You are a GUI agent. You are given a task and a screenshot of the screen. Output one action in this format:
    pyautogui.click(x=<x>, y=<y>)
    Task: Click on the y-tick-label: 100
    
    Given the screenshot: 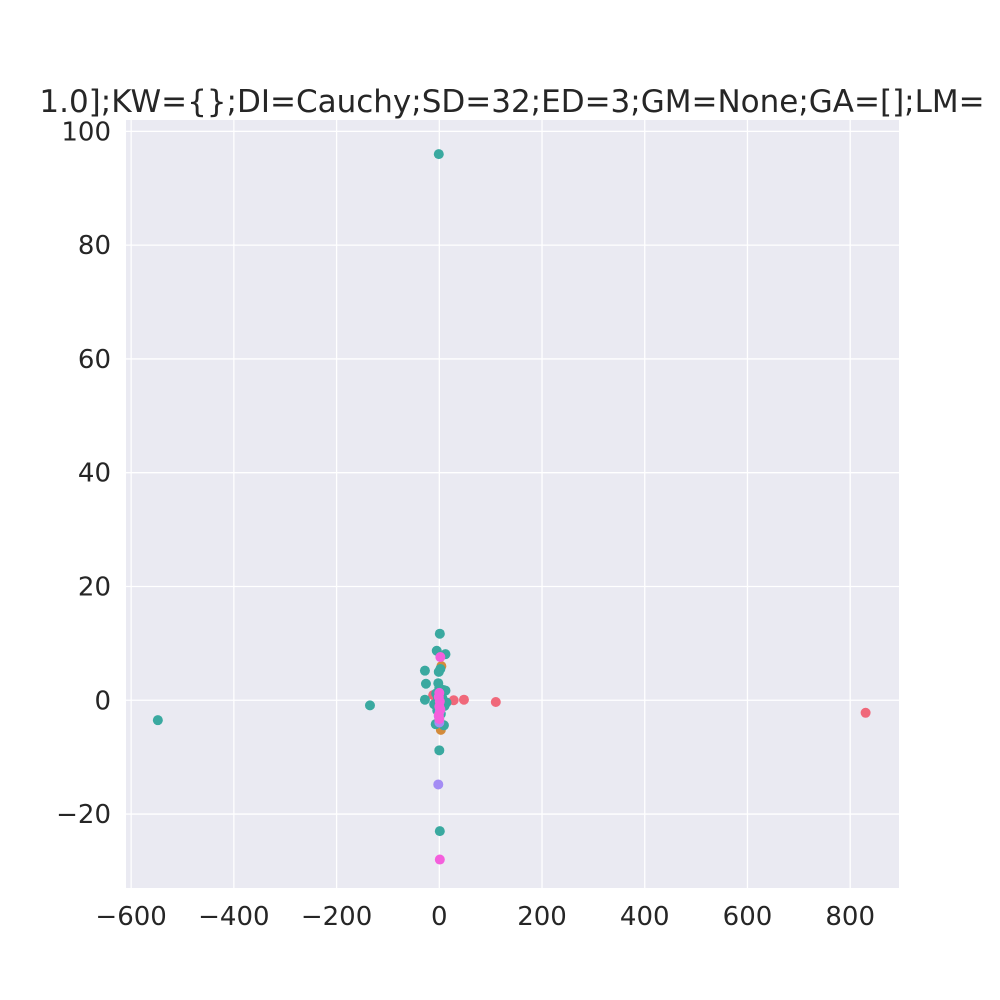 What is the action you would take?
    pyautogui.click(x=86, y=132)
    